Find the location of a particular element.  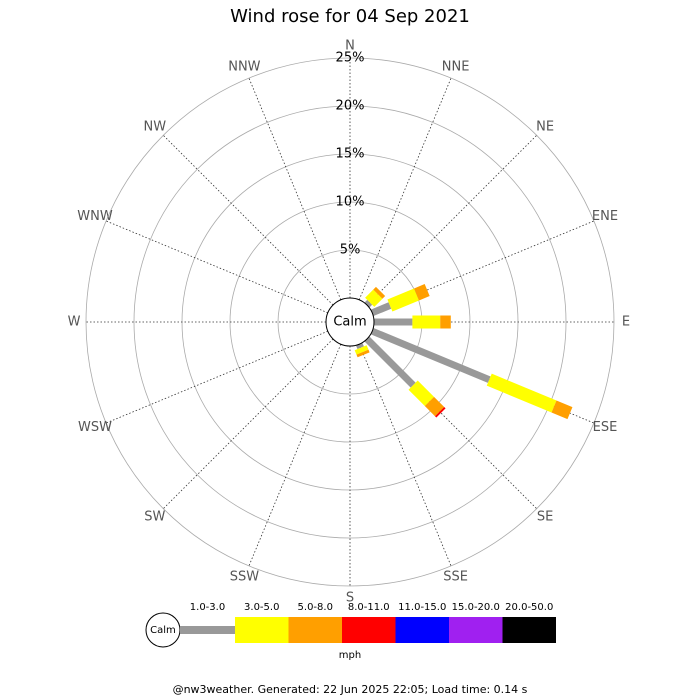

calm-label: Calm is located at coordinates (349, 322).